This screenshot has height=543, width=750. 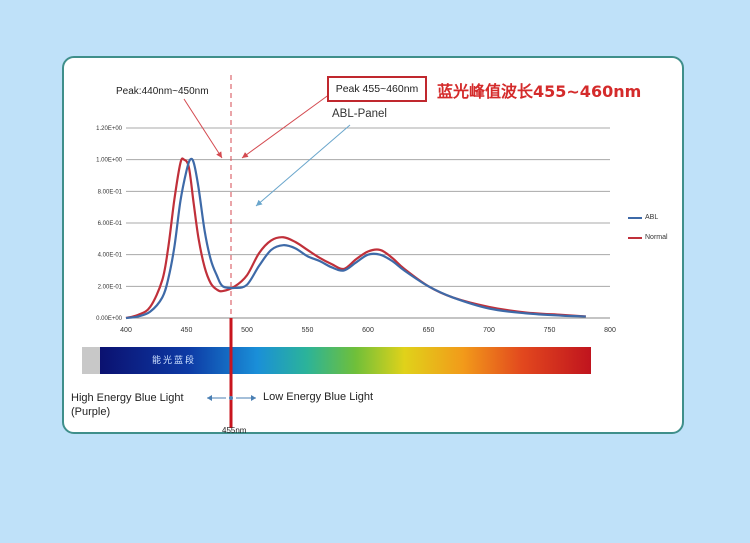 What do you see at coordinates (635, 237) in the screenshot?
I see `legend-swatch-normal` at bounding box center [635, 237].